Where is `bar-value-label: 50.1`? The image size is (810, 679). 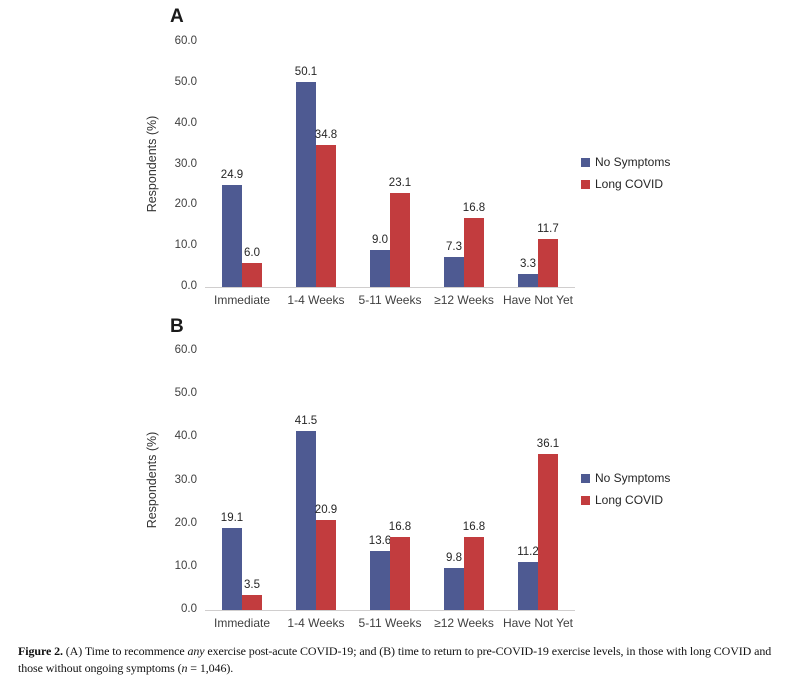 bar-value-label: 50.1 is located at coordinates (306, 72).